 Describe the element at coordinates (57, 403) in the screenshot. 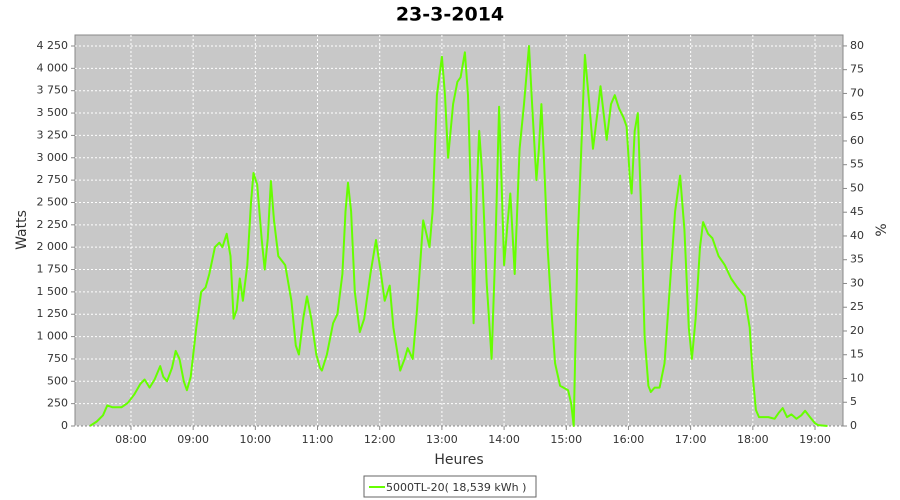

I see `y-tick-label: 250` at that location.